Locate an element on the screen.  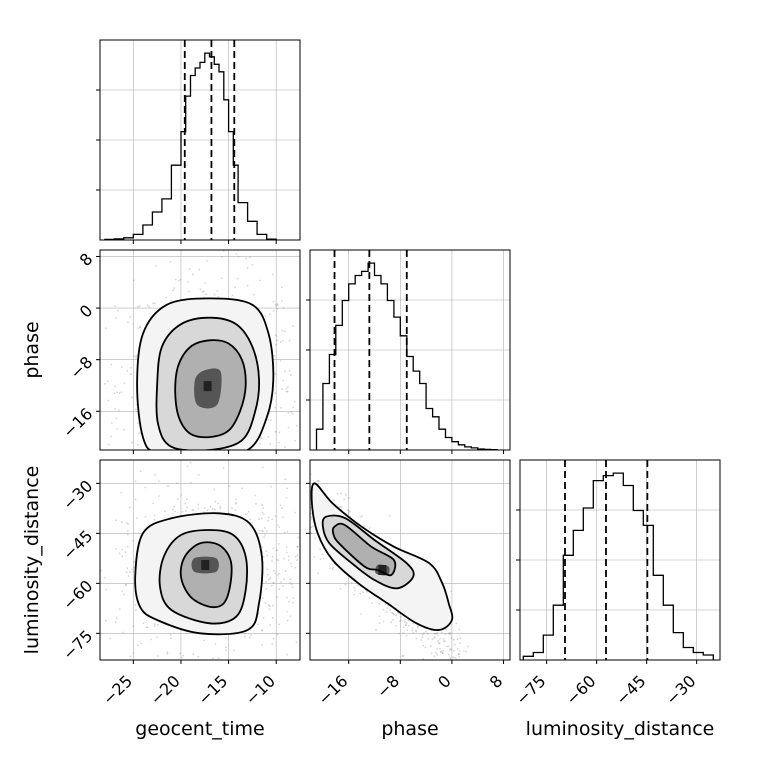
pair-panel-geocent_time-luminosity_distance is located at coordinates (218, 562).